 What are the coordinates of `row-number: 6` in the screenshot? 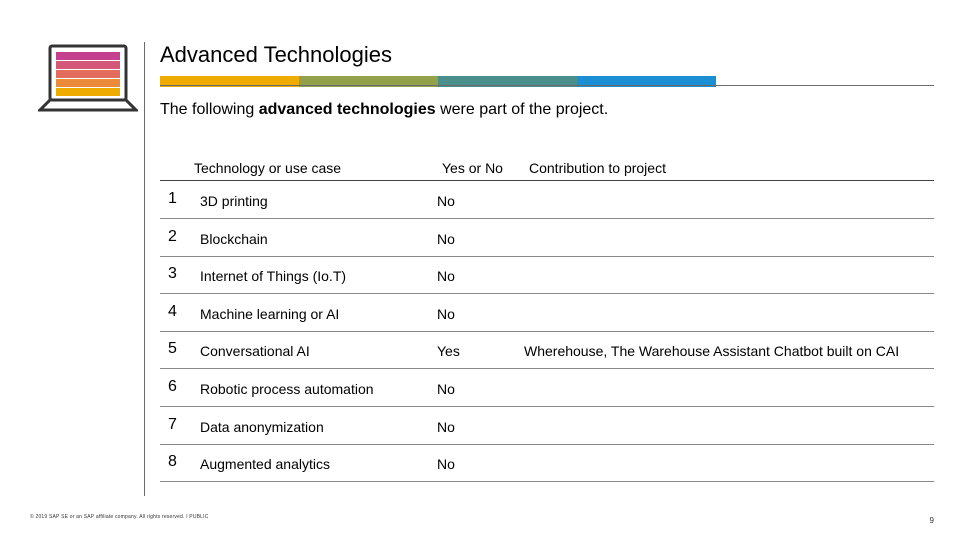 It's located at (172, 386).